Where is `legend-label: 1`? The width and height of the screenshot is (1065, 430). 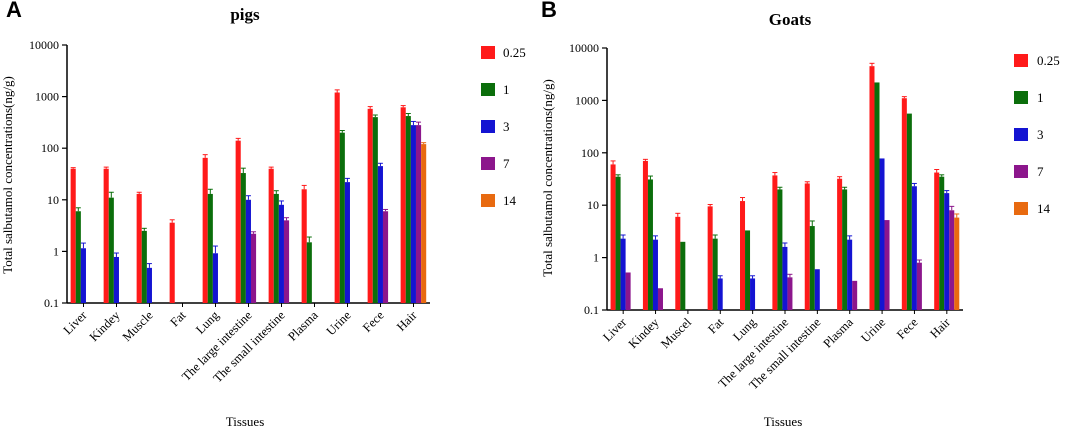
legend-label: 1 is located at coordinates (506, 89).